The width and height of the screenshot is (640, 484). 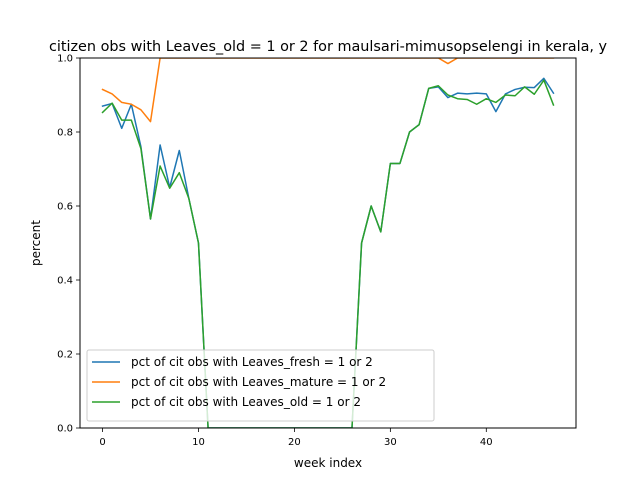 I want to click on y-axis-label: percent, so click(x=36, y=243).